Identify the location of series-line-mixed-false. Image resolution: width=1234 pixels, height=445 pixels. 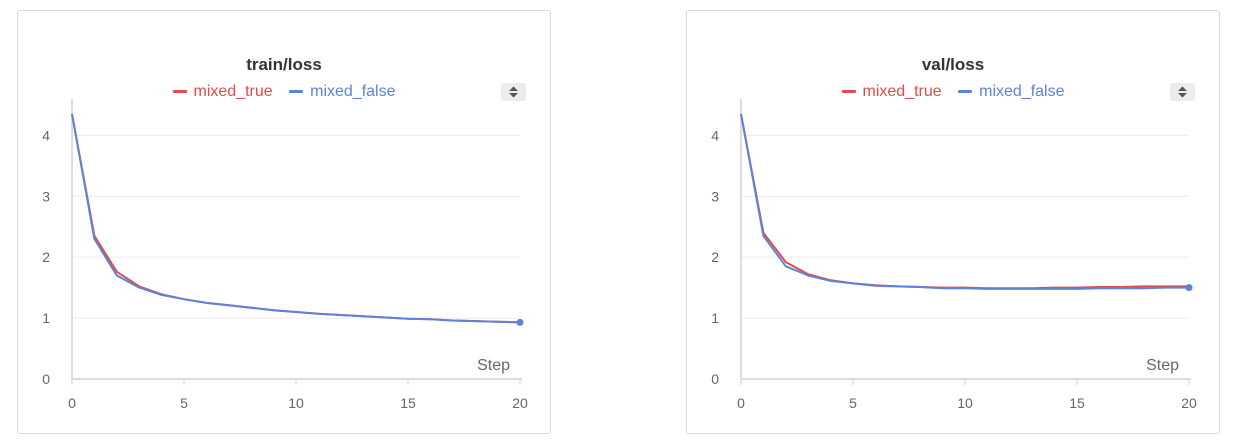
(964, 201).